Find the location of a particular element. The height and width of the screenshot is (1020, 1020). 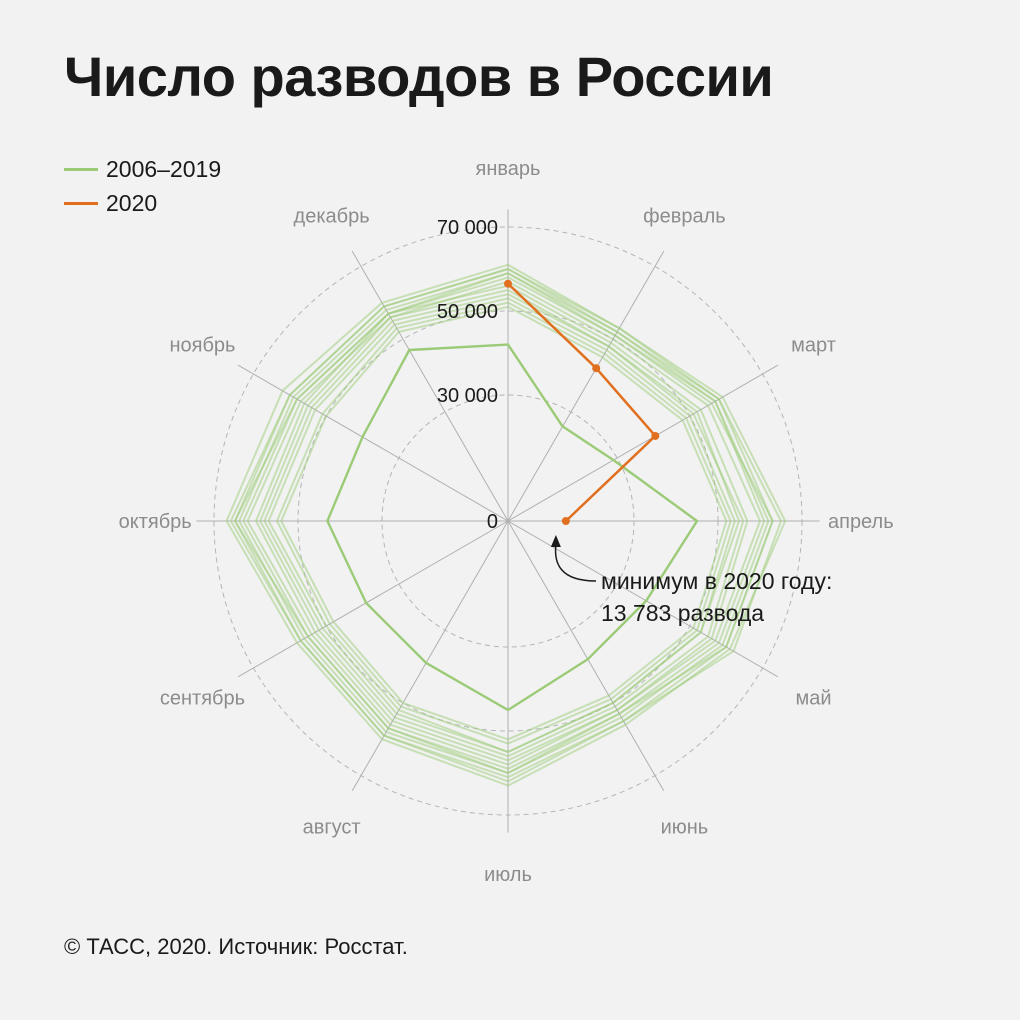

legend-swatch-history is located at coordinates (81, 169).